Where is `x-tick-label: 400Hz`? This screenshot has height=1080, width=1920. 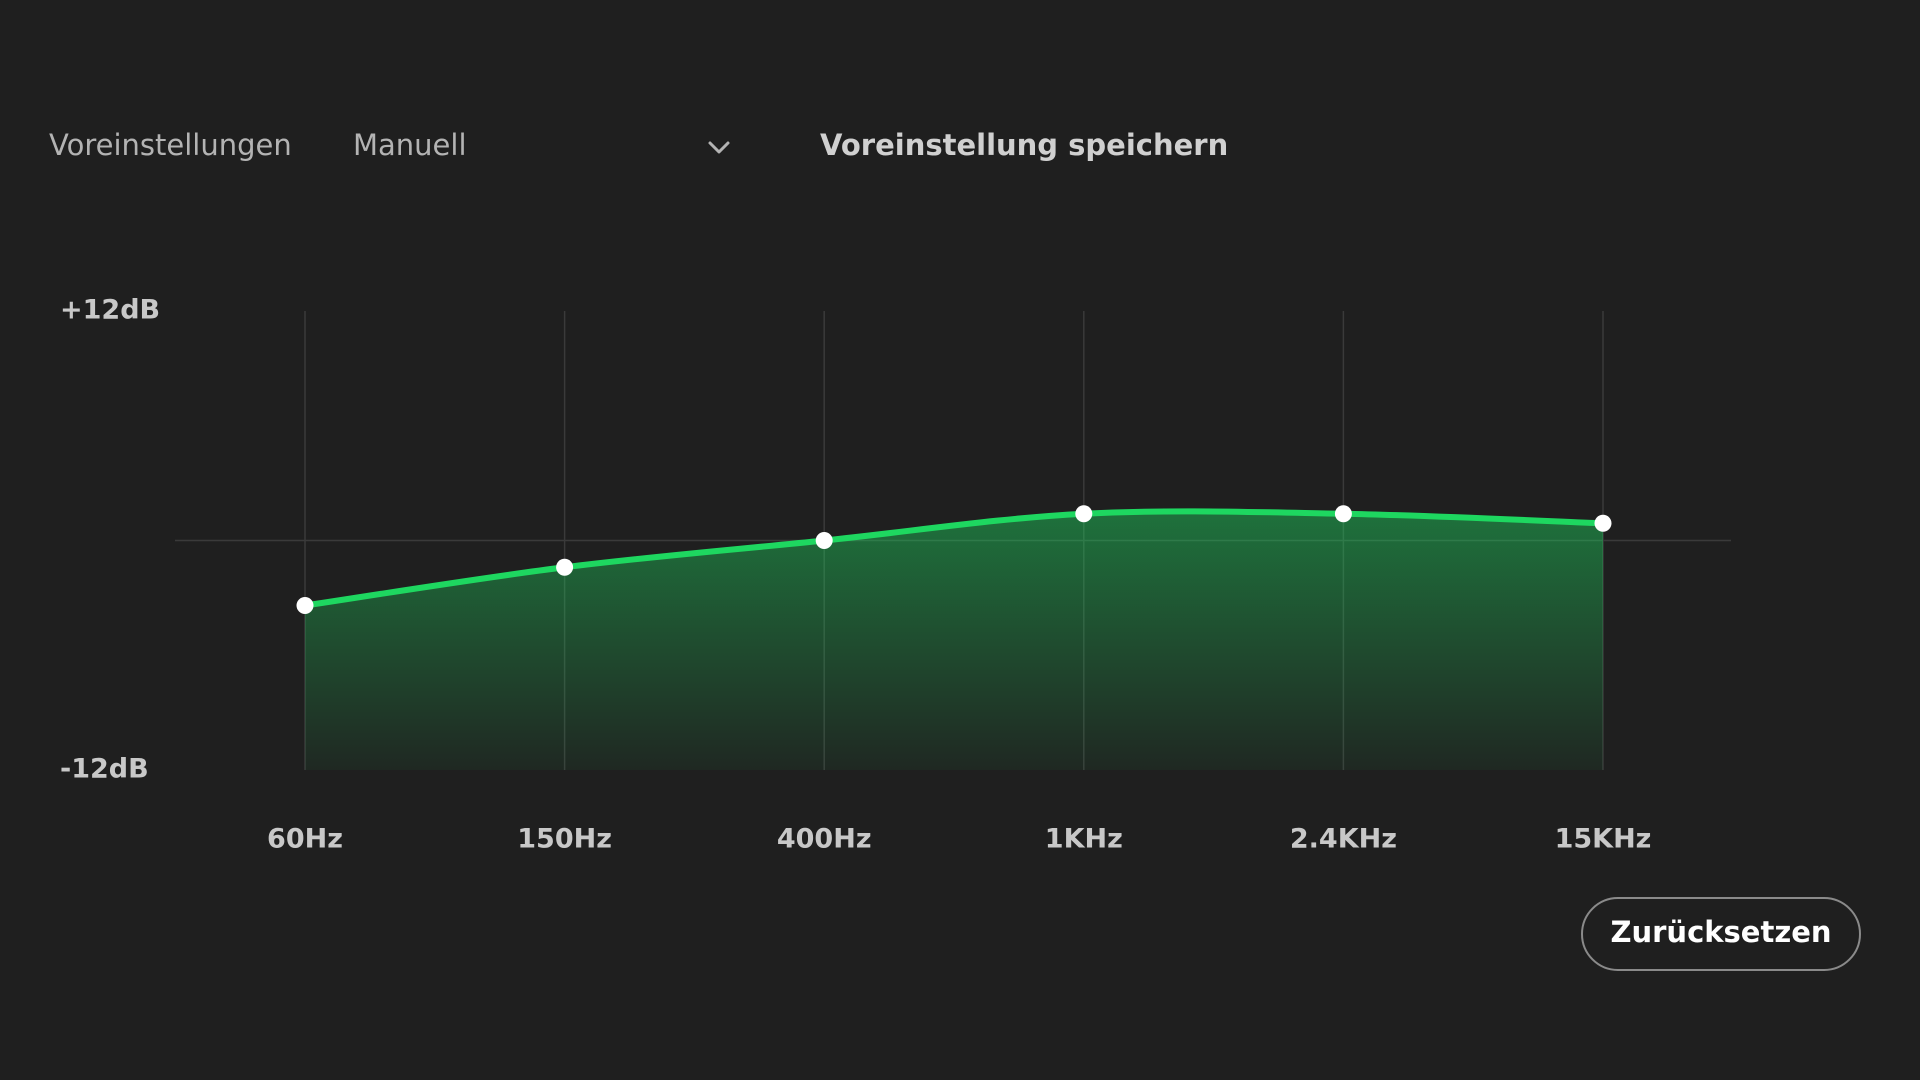
x-tick-label: 400Hz is located at coordinates (824, 839).